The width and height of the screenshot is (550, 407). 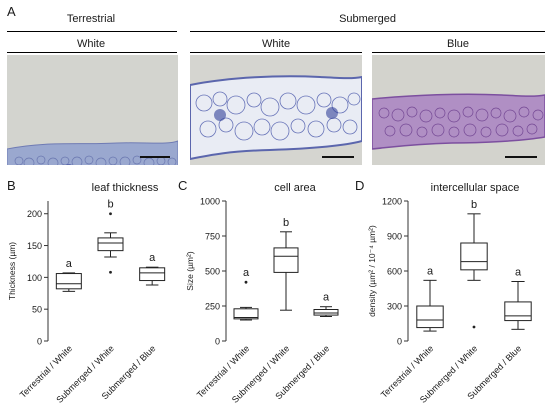 What do you see at coordinates (11, 11) in the screenshot?
I see `panel-a-letter: A` at bounding box center [11, 11].